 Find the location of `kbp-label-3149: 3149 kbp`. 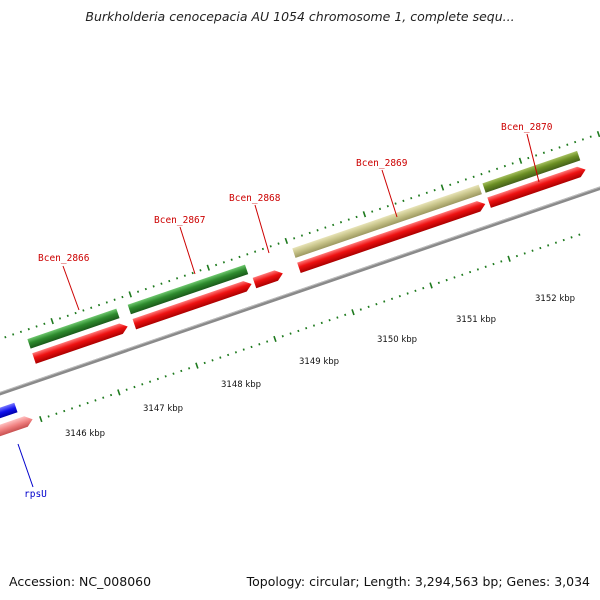

kbp-label-3149: 3149 kbp is located at coordinates (319, 362).